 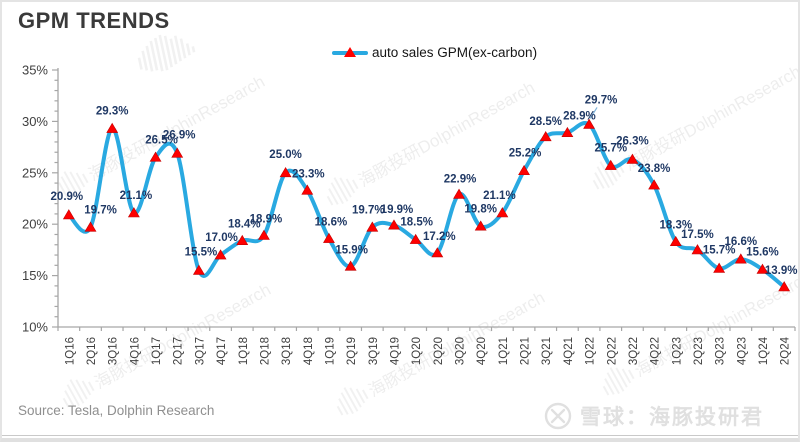 I want to click on legend-label: auto sales GPM(ex-carbon), so click(x=455, y=52).